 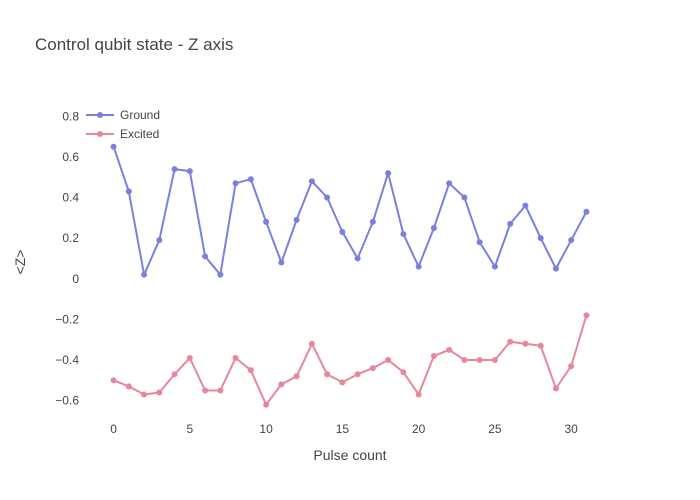 What do you see at coordinates (70, 116) in the screenshot?
I see `y-tick-label: 0.8` at bounding box center [70, 116].